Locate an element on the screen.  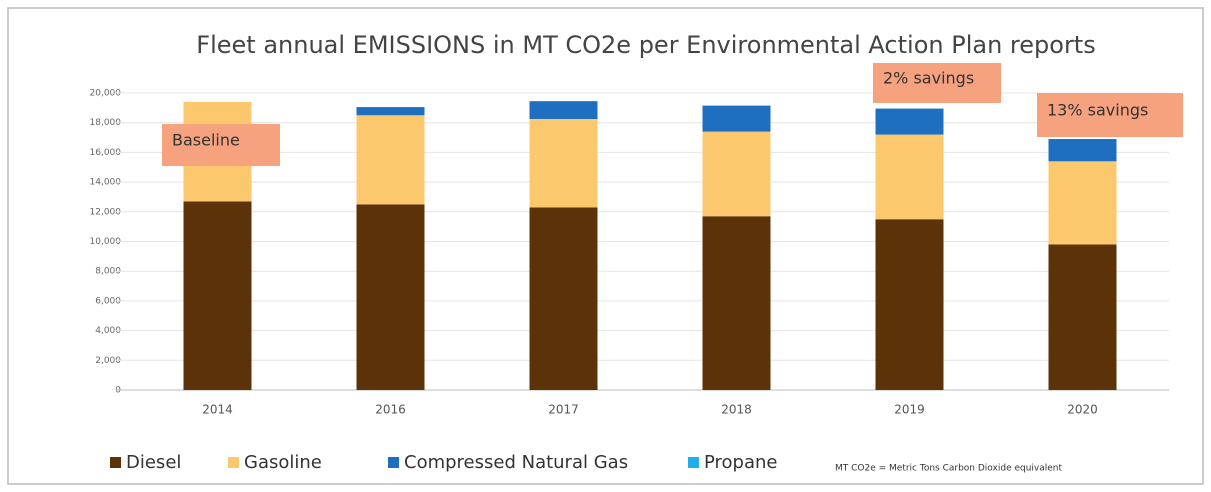
legend-label: Gasoline is located at coordinates (283, 462).